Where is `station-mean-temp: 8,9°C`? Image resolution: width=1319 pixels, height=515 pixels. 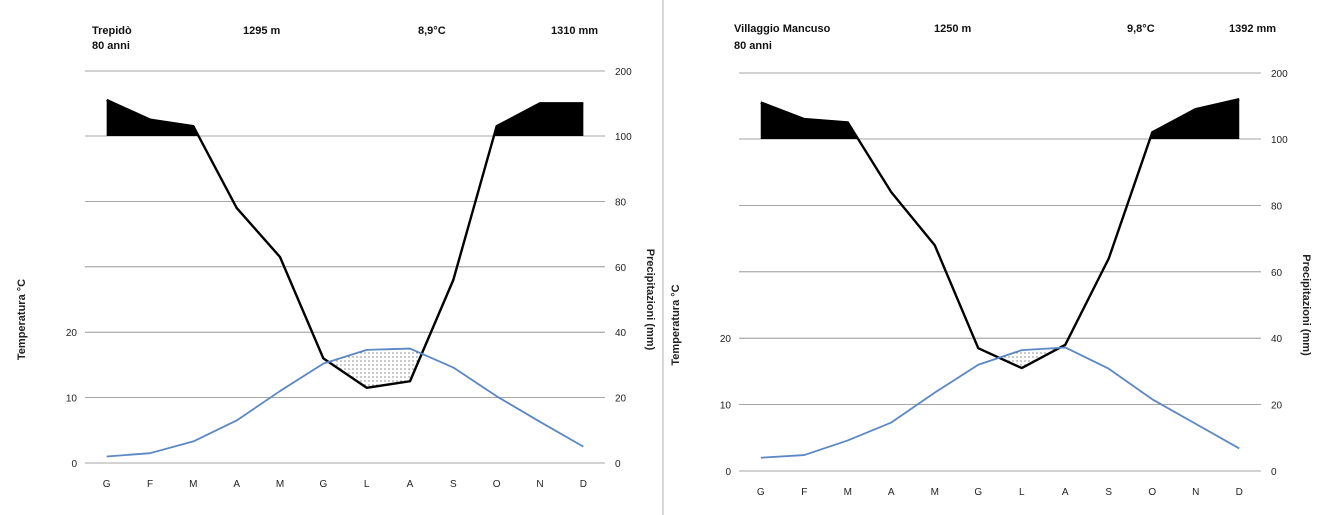
station-mean-temp: 8,9°C is located at coordinates (432, 31).